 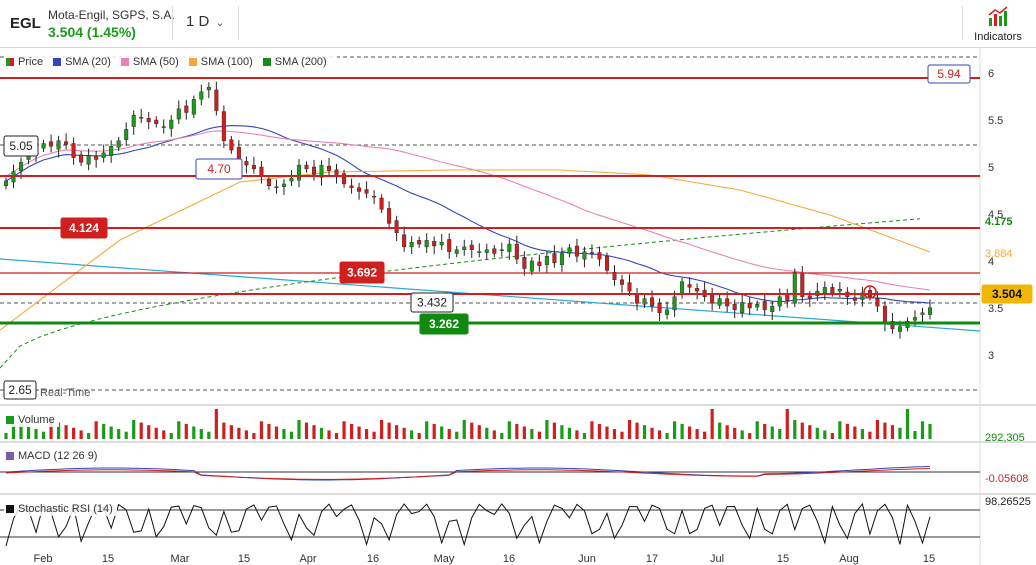 I want to click on timeframe-selector: 1 D ⌄, so click(x=205, y=21).